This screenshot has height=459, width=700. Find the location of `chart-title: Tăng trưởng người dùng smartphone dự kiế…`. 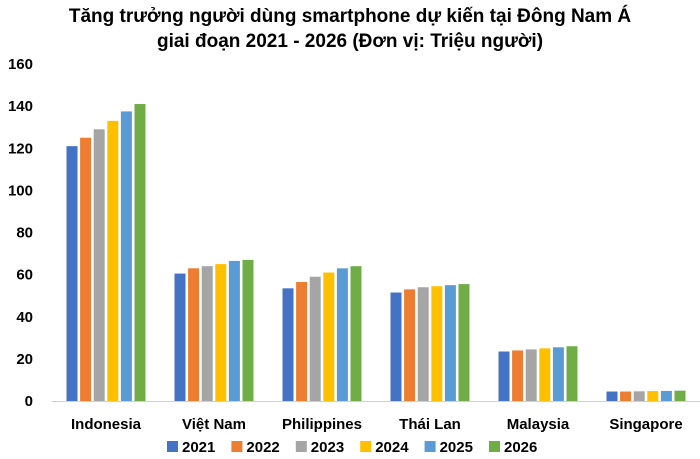

chart-title: Tăng trưởng người dùng smartphone dự kiế… is located at coordinates (350, 29).